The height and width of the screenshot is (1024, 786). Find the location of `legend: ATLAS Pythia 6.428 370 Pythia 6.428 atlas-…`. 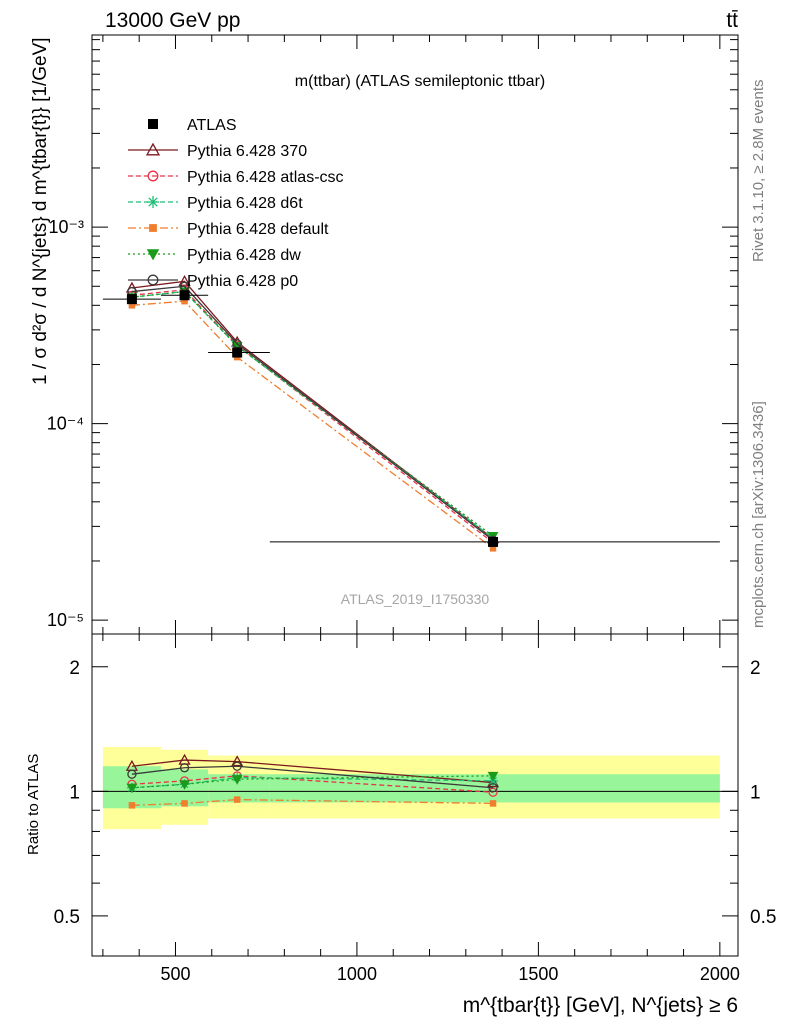

legend: ATLAS Pythia 6.428 370 Pythia 6.428 atlas-… is located at coordinates (236, 203).